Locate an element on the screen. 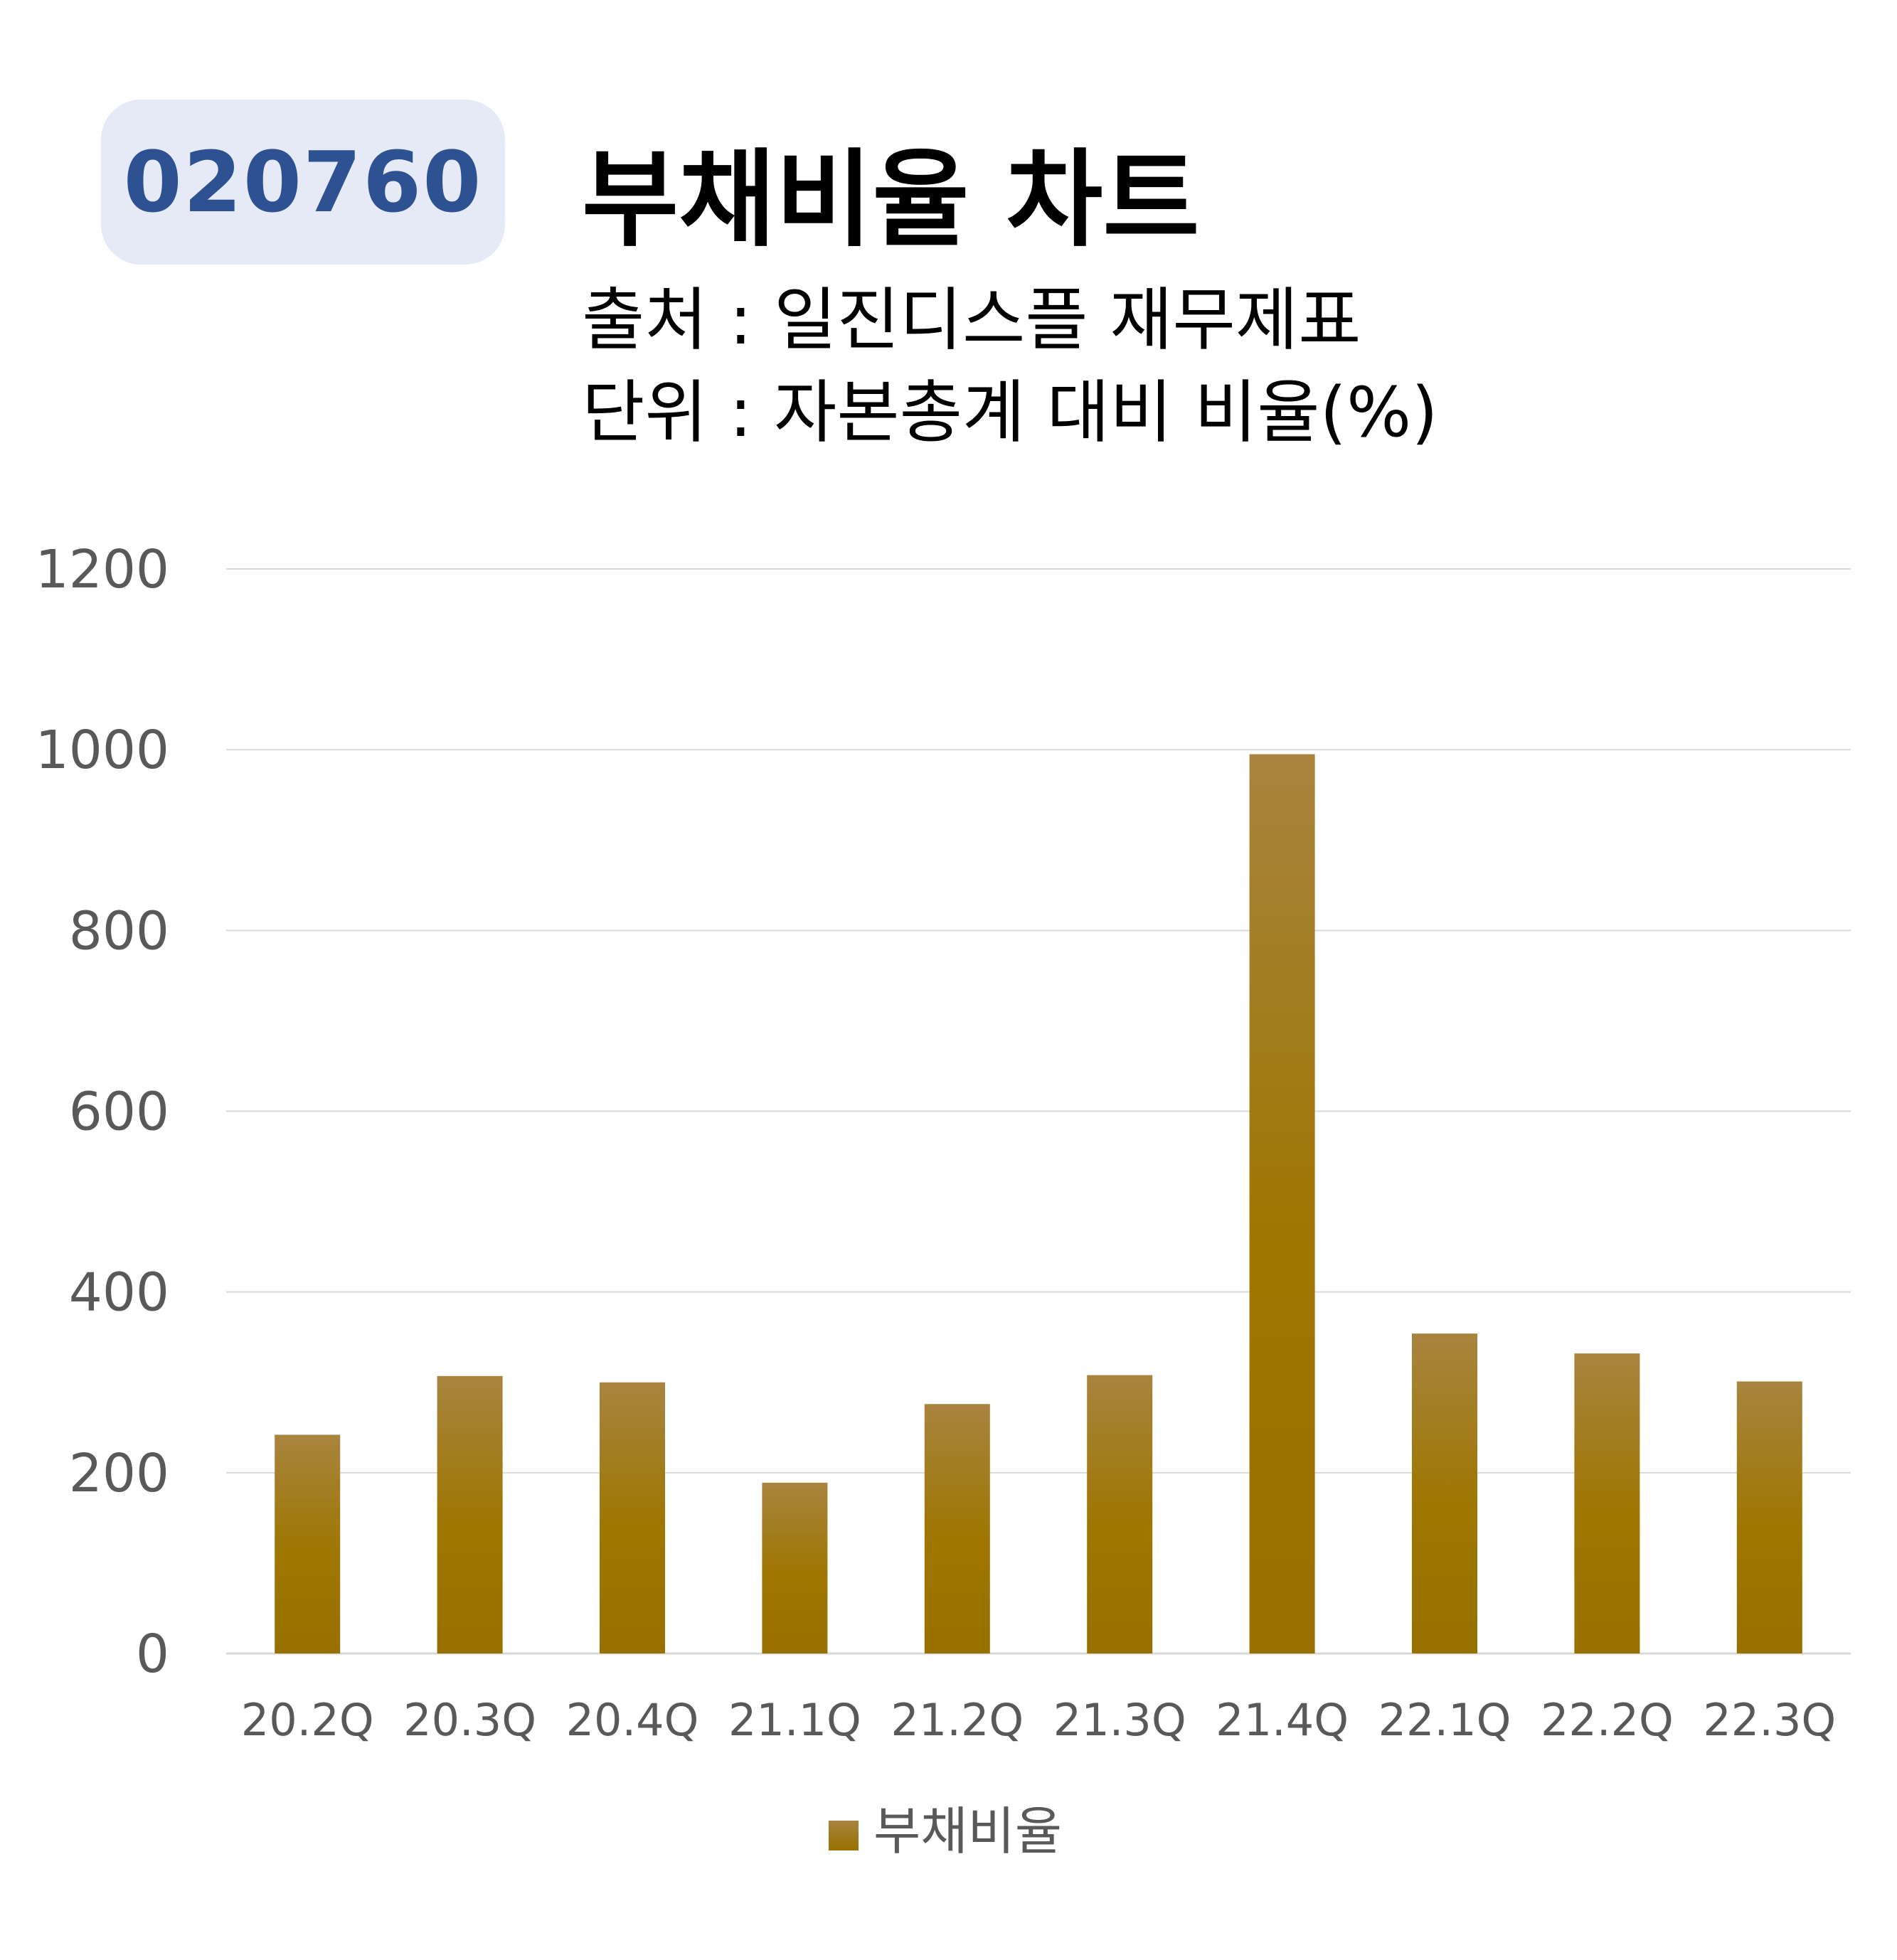  y-tick-label: 400 is located at coordinates (119, 1292).